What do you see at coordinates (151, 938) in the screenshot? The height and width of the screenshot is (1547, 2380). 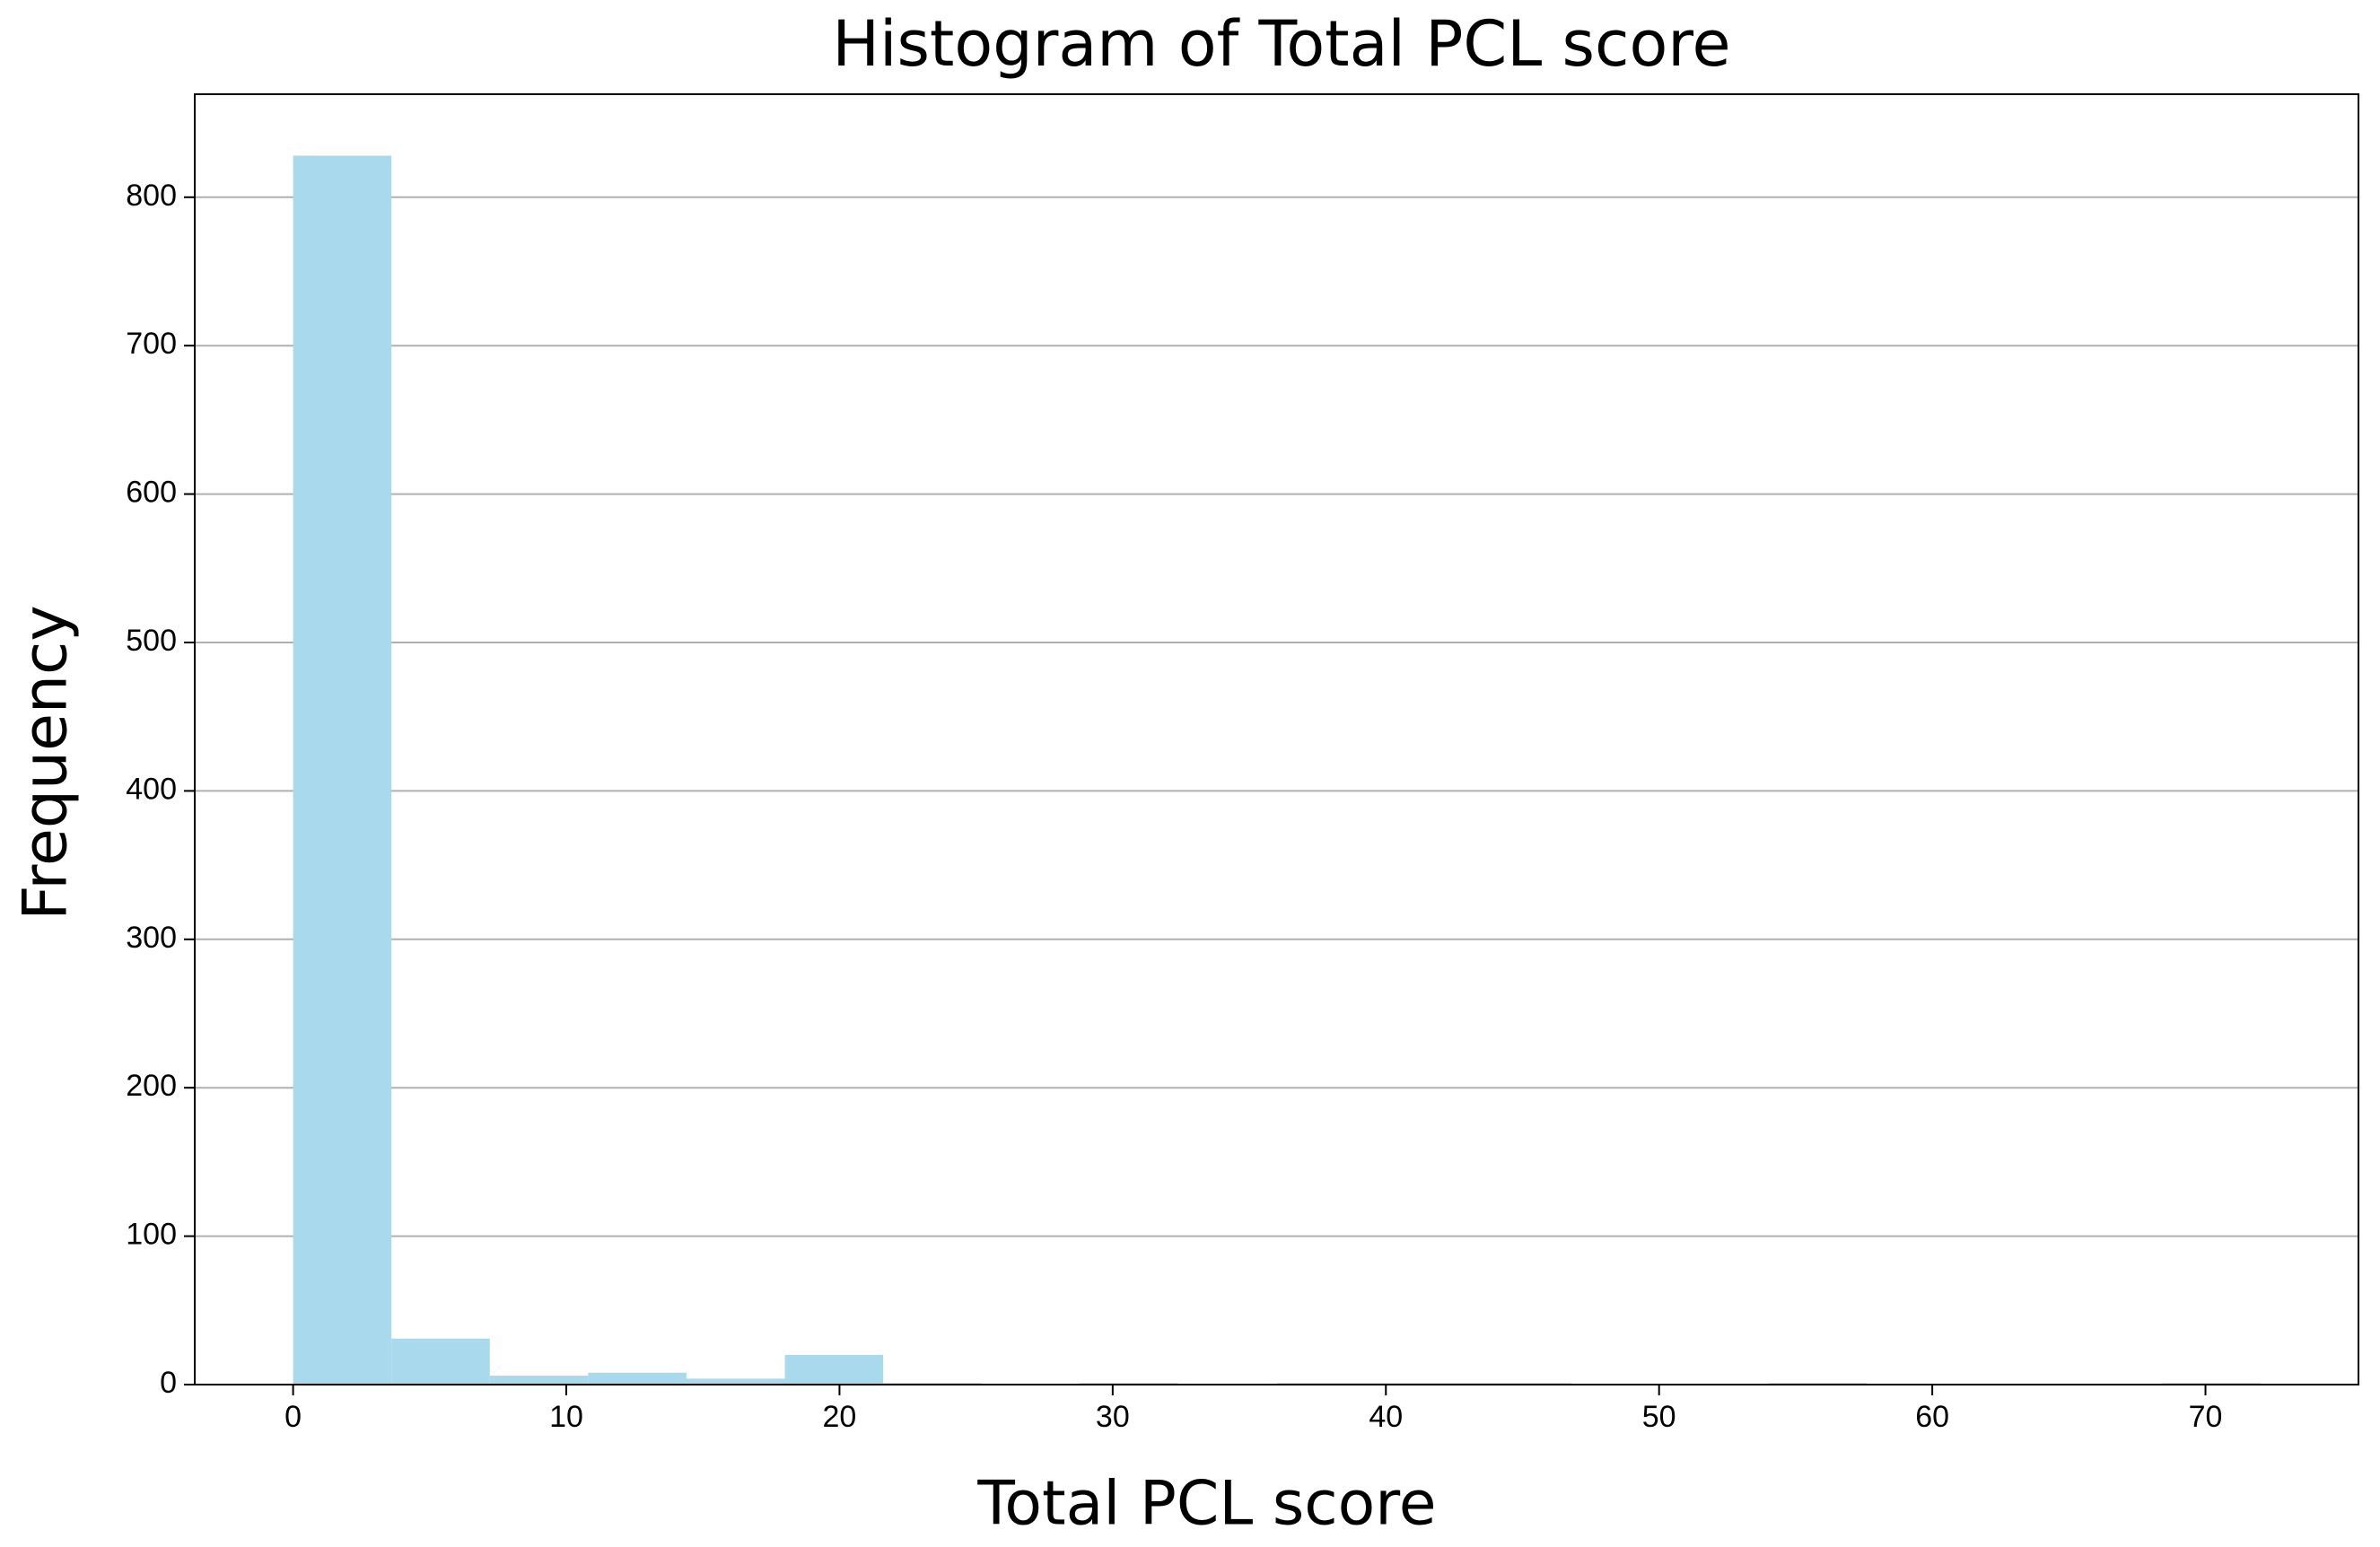 I see `y-tick-label: 300` at bounding box center [151, 938].